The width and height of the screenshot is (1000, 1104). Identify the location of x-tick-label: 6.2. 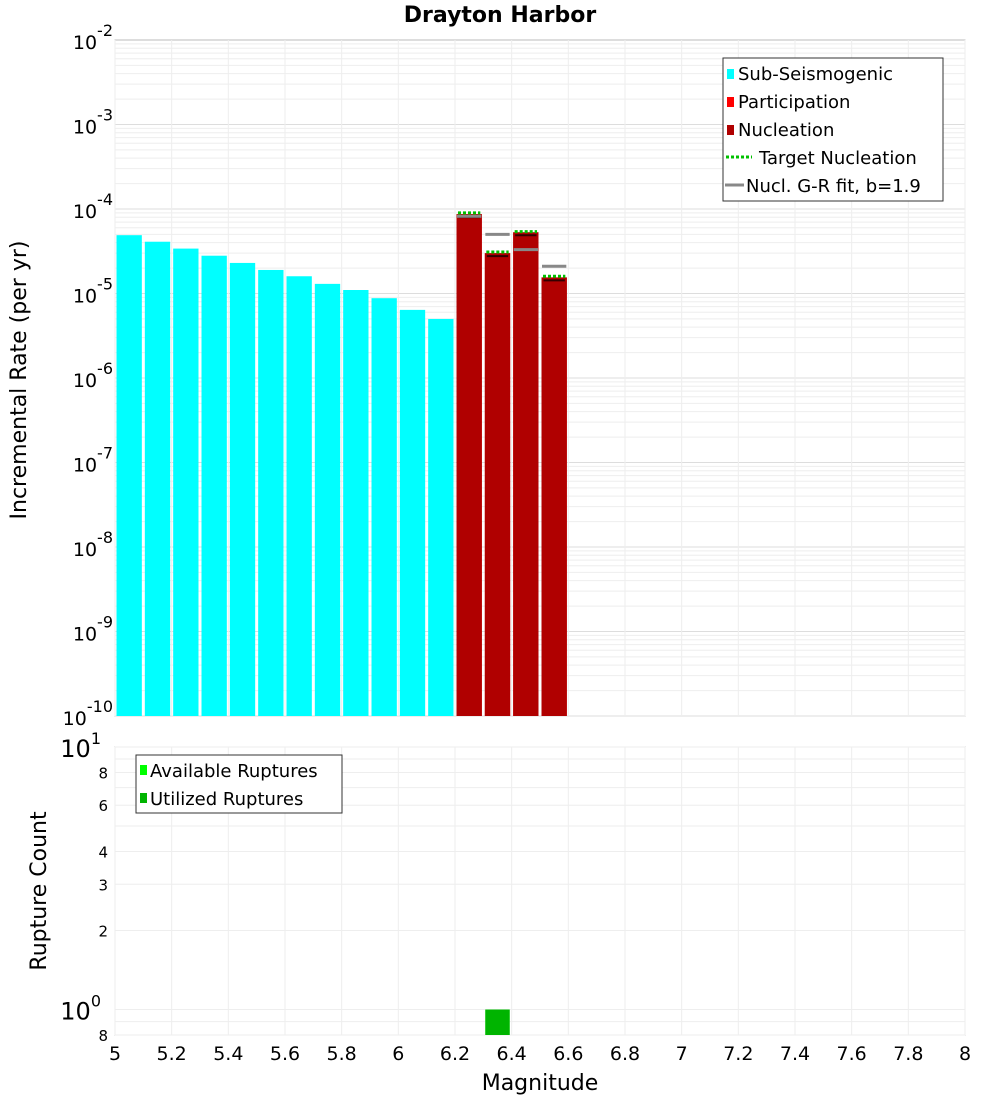
(455, 1054).